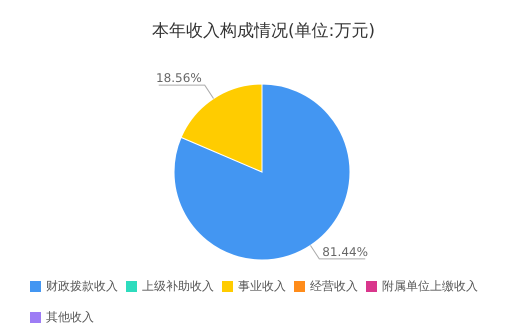 This screenshot has width=527, height=327. I want to click on title: 本年收入构成情况(单位:万元), so click(263, 31).